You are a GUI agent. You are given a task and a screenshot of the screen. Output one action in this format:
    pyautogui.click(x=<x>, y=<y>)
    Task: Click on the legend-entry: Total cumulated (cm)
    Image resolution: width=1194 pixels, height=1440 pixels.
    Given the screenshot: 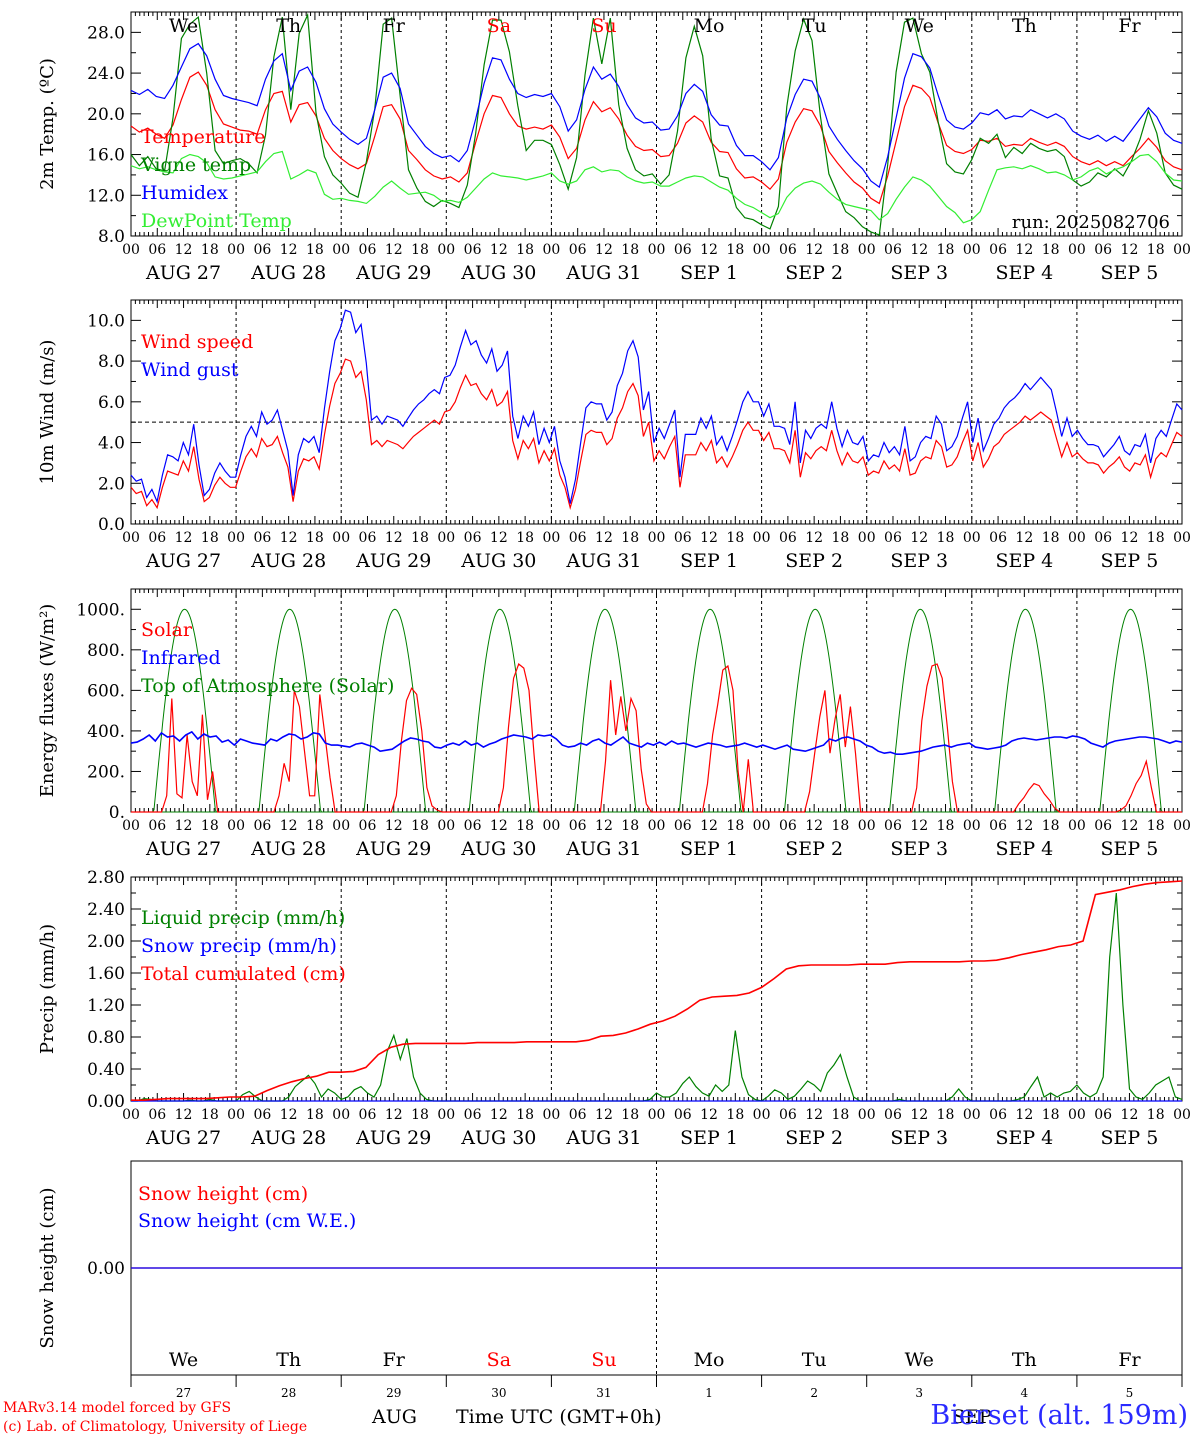 What is the action you would take?
    pyautogui.click(x=243, y=974)
    